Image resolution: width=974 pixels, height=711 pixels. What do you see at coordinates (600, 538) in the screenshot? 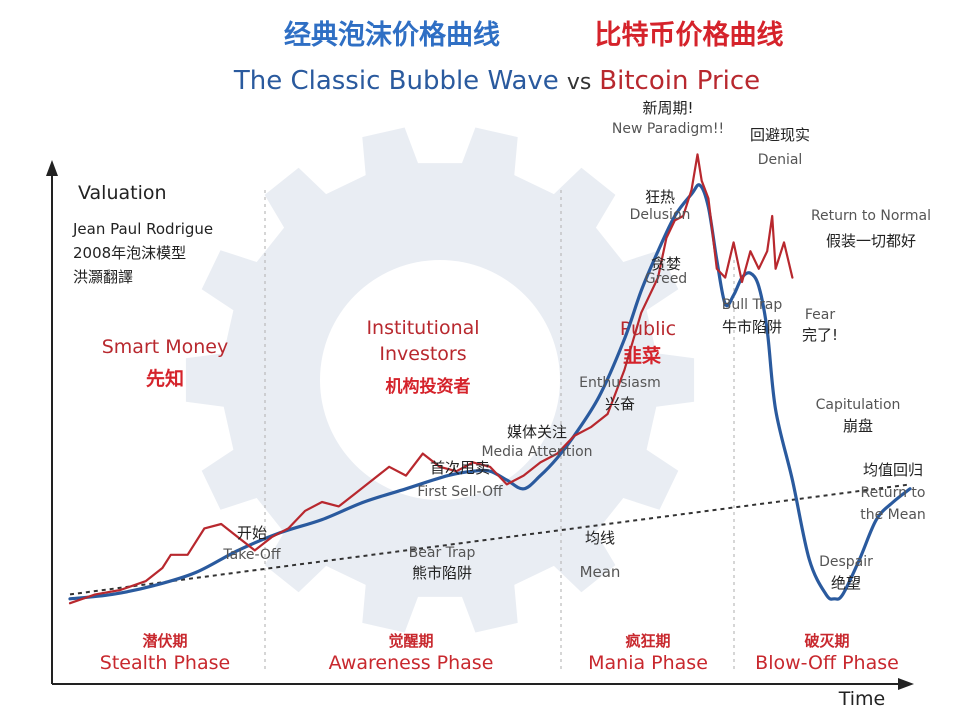
I see `annotation-mean-cn: 均线` at bounding box center [600, 538].